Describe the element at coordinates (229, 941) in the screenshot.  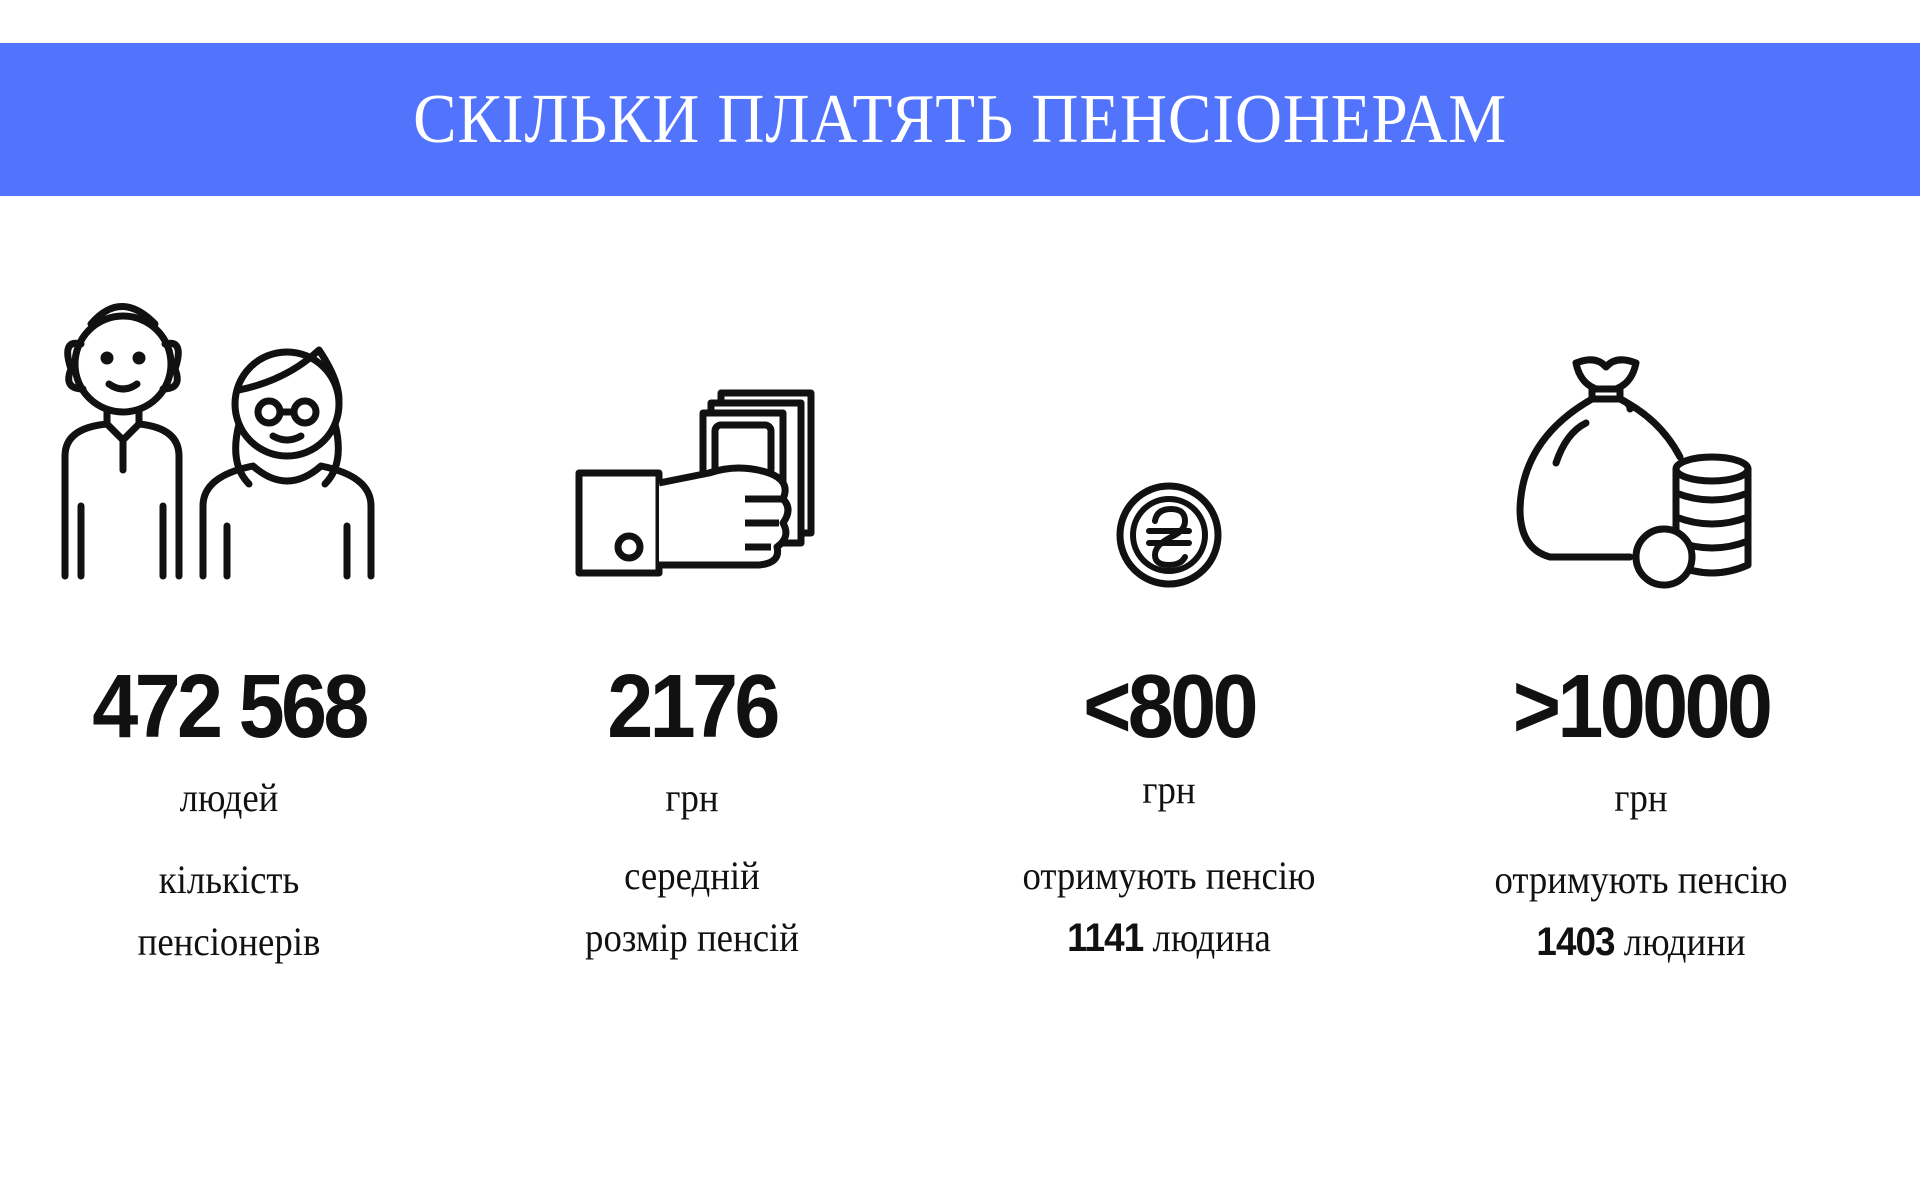
I see `stat-label-line2: пенсіонерів` at that location.